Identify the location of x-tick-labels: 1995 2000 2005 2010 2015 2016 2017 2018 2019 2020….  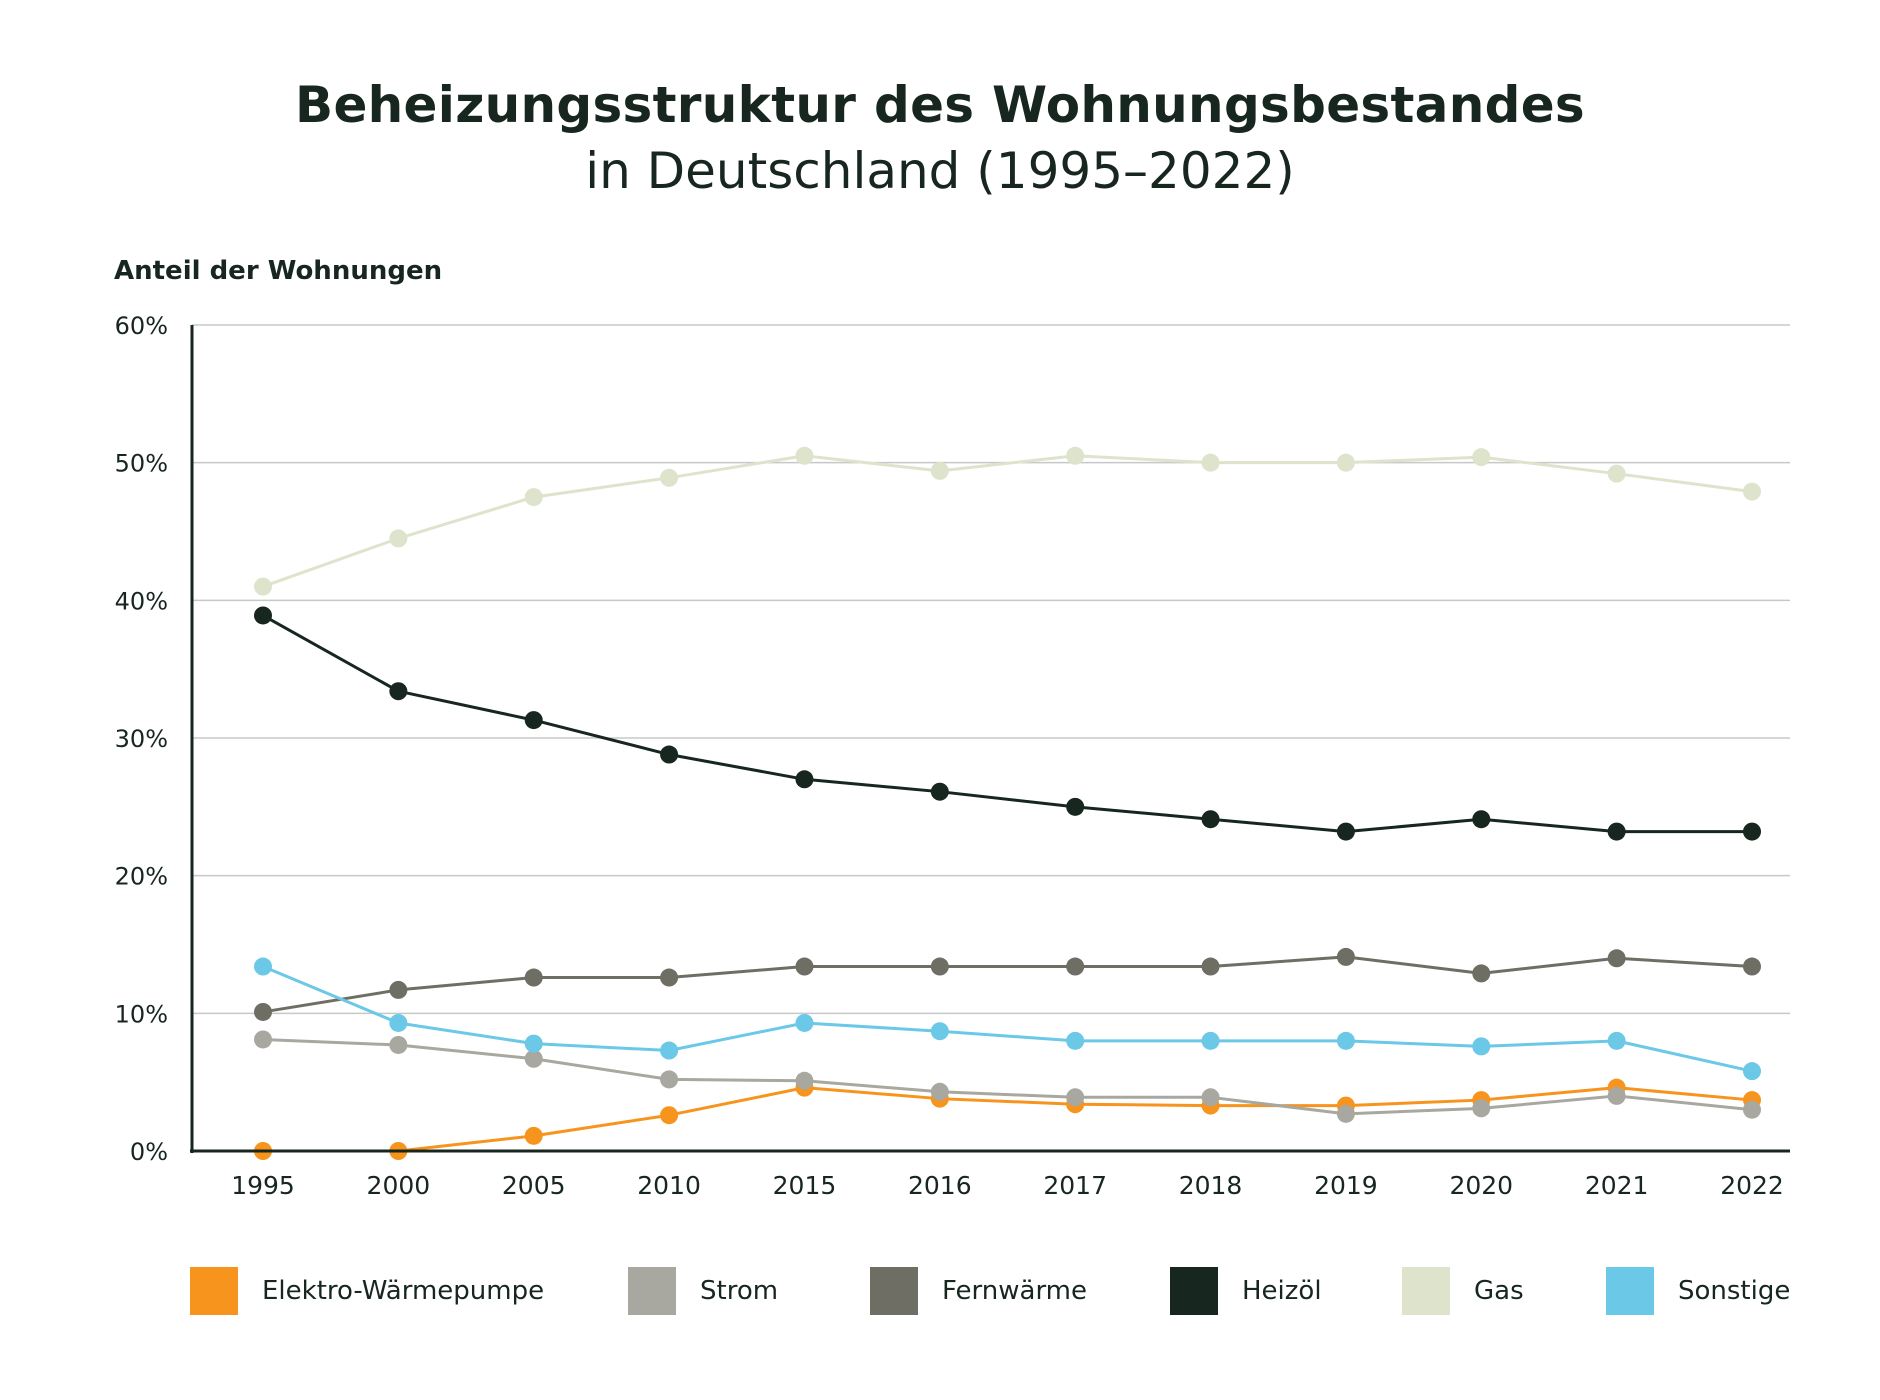
(1007, 1185).